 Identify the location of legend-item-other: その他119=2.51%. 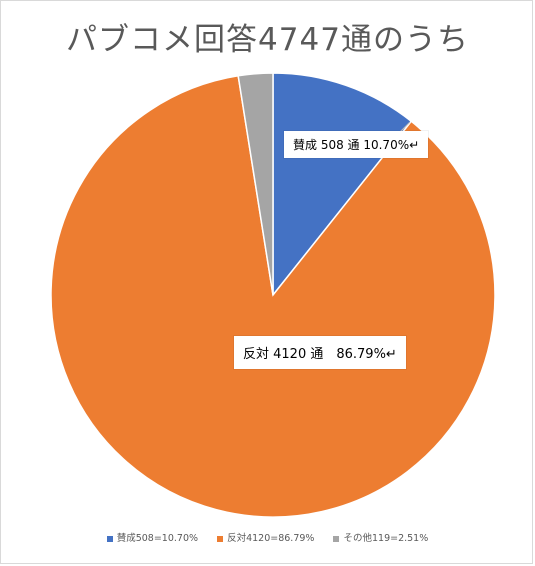
(380, 537).